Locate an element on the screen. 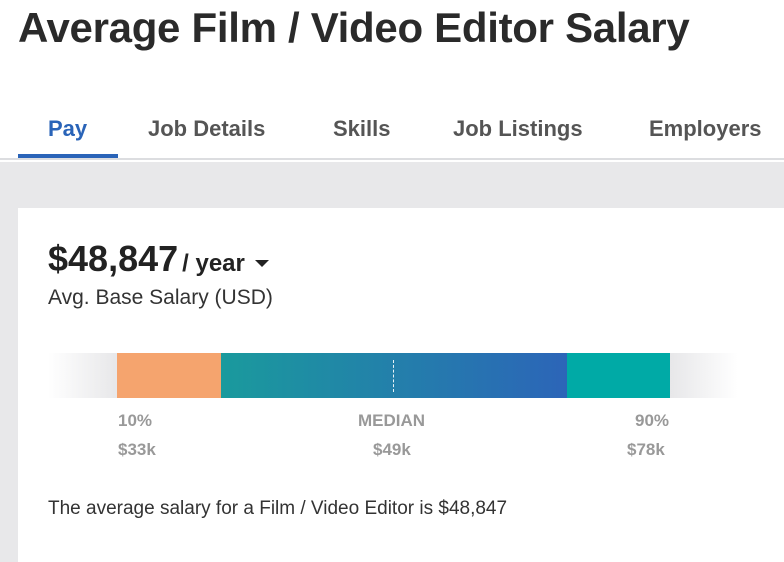 The width and height of the screenshot is (784, 562). range-segment-high is located at coordinates (619, 375).